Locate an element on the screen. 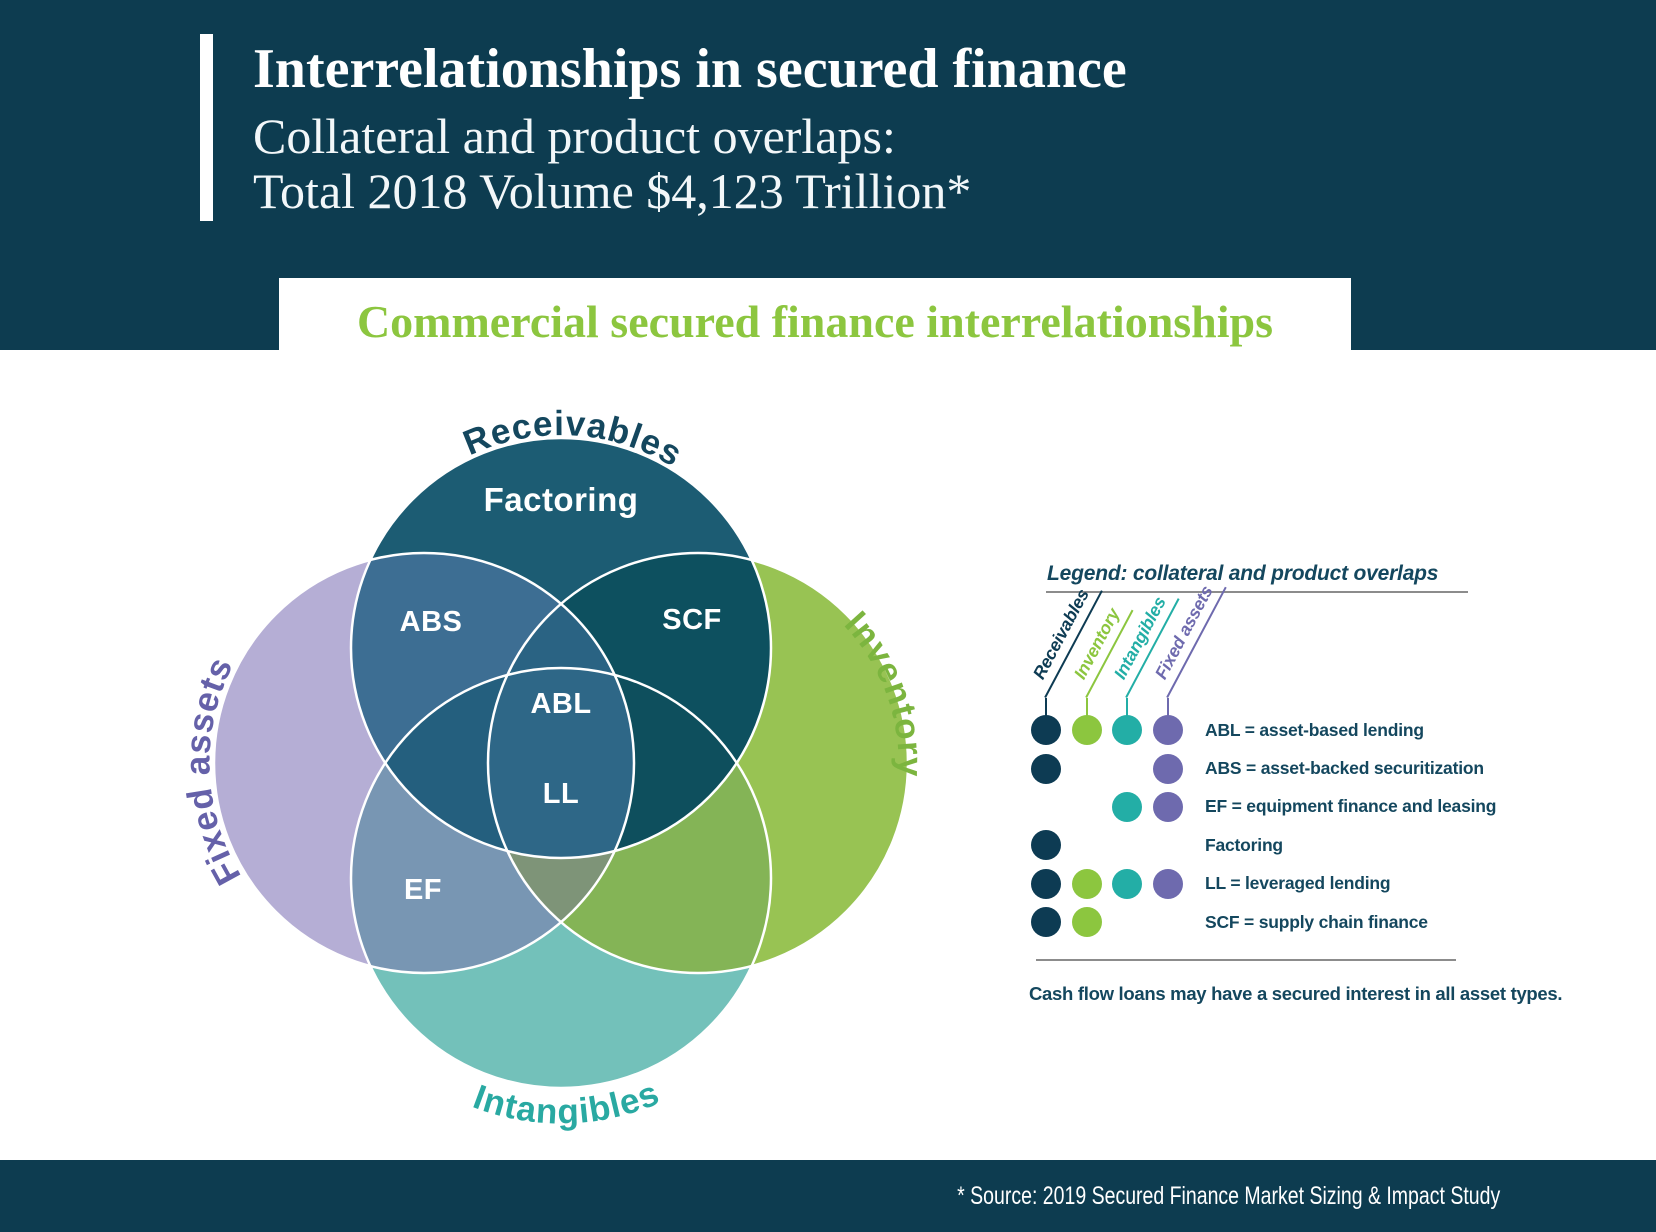 The height and width of the screenshot is (1232, 1656). legend-bottom-rule is located at coordinates (1246, 960).